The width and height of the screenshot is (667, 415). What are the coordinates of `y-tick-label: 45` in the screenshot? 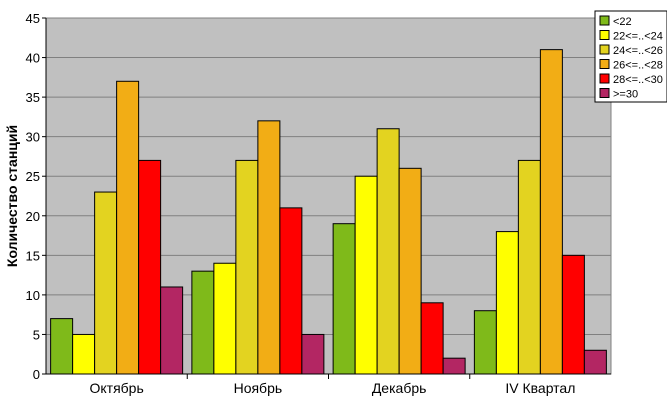 It's located at (33, 18).